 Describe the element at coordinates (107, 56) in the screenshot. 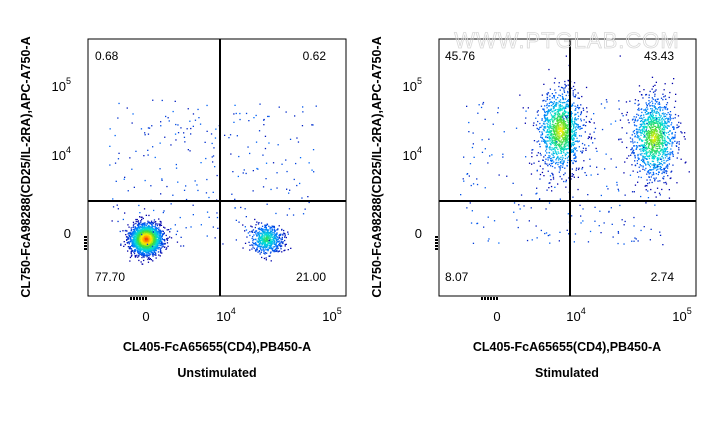

I see `quadrant-upper-left-value: 0.68` at that location.